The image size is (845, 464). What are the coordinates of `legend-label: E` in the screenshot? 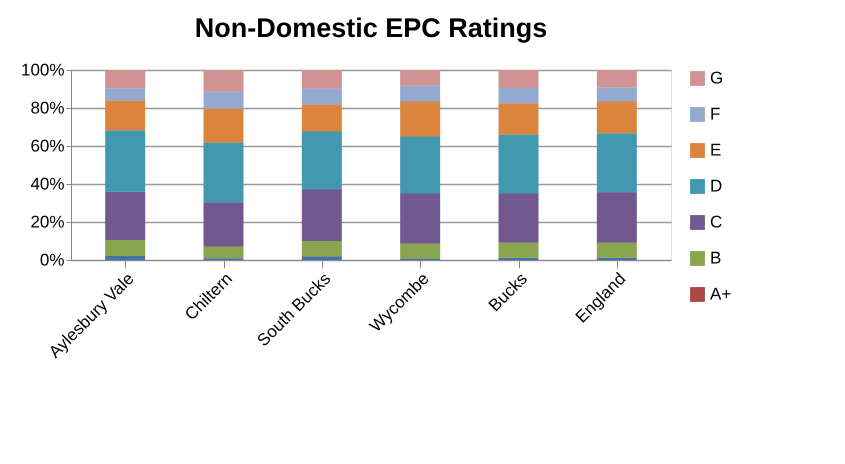 It's located at (716, 150).